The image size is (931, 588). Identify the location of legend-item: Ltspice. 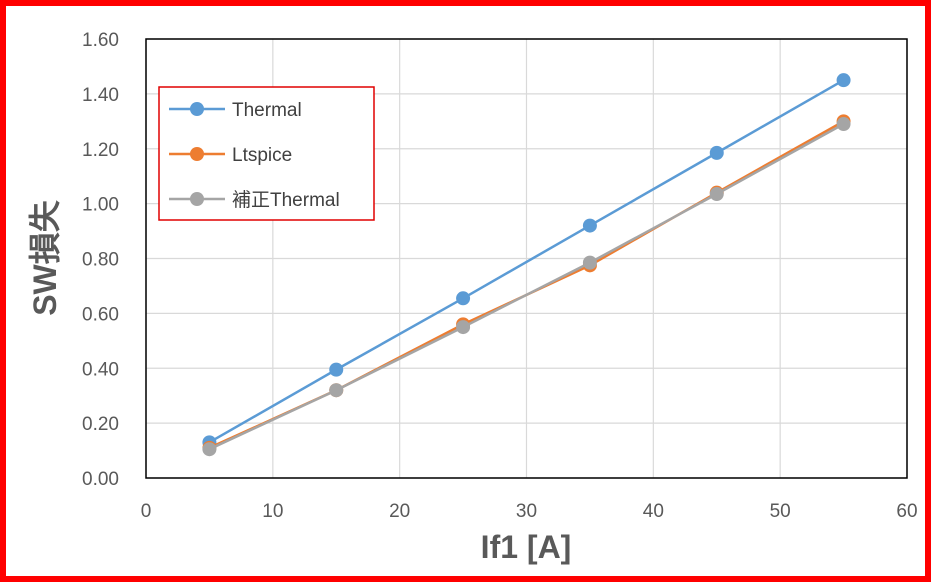
(230, 155).